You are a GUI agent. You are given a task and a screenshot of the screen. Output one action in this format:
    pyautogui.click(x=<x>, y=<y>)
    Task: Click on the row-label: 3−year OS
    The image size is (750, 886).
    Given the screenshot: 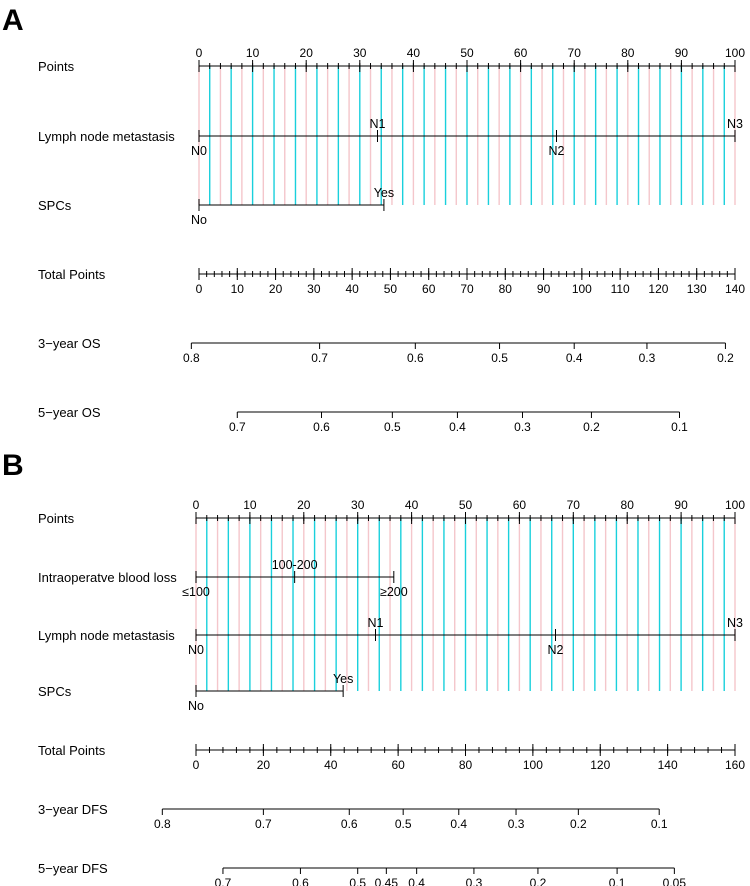 What is the action you would take?
    pyautogui.click(x=69, y=343)
    